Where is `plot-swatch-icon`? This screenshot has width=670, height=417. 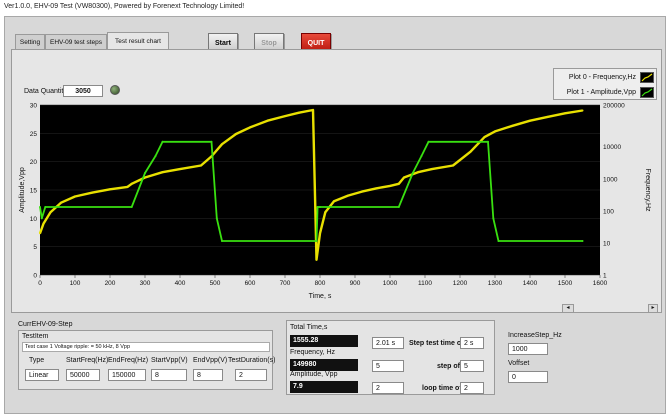 plot-swatch-icon is located at coordinates (647, 77).